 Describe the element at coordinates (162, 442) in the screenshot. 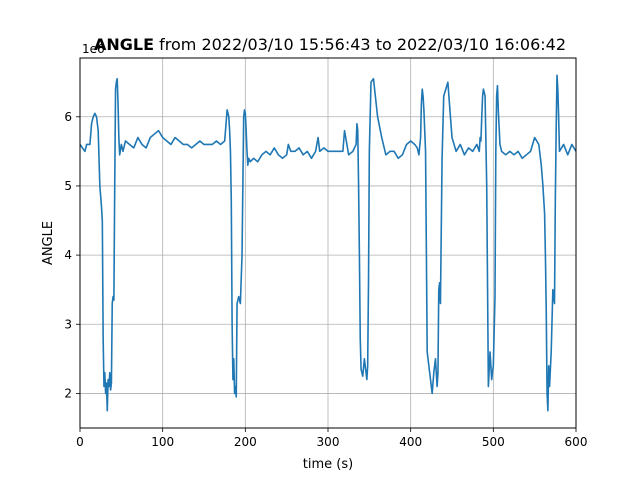

I see `x-tick-label: 100` at that location.